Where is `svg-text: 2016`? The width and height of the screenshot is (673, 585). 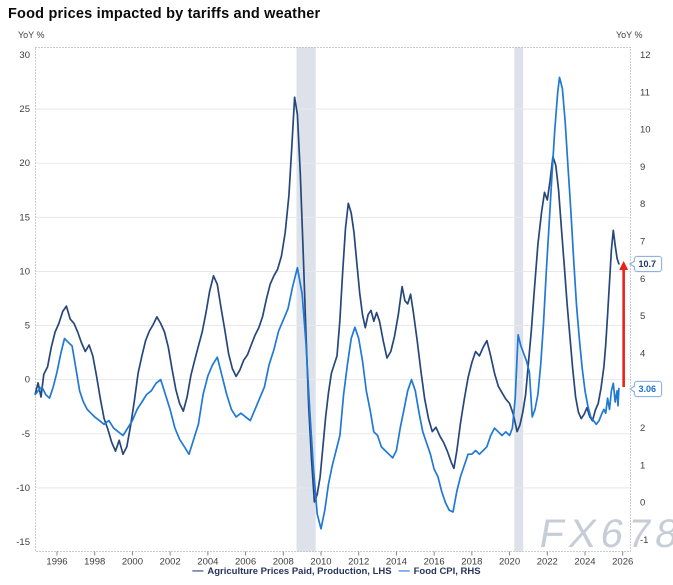 svg-text: 2016 is located at coordinates (434, 562).